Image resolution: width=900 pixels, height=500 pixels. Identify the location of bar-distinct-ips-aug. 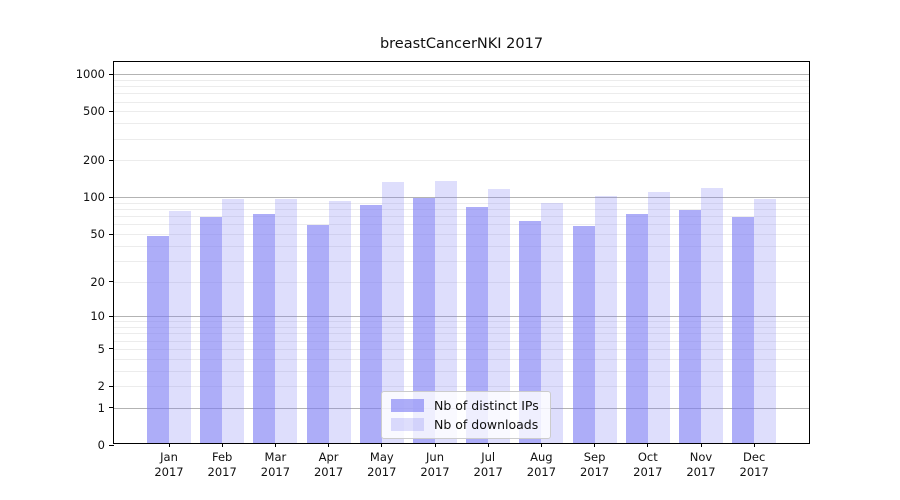
(530, 331).